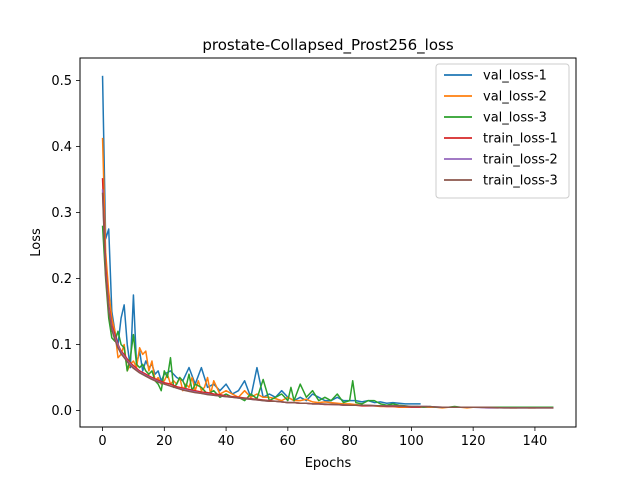 This screenshot has height=480, width=640. I want to click on legend-label: val_loss-1, so click(515, 76).